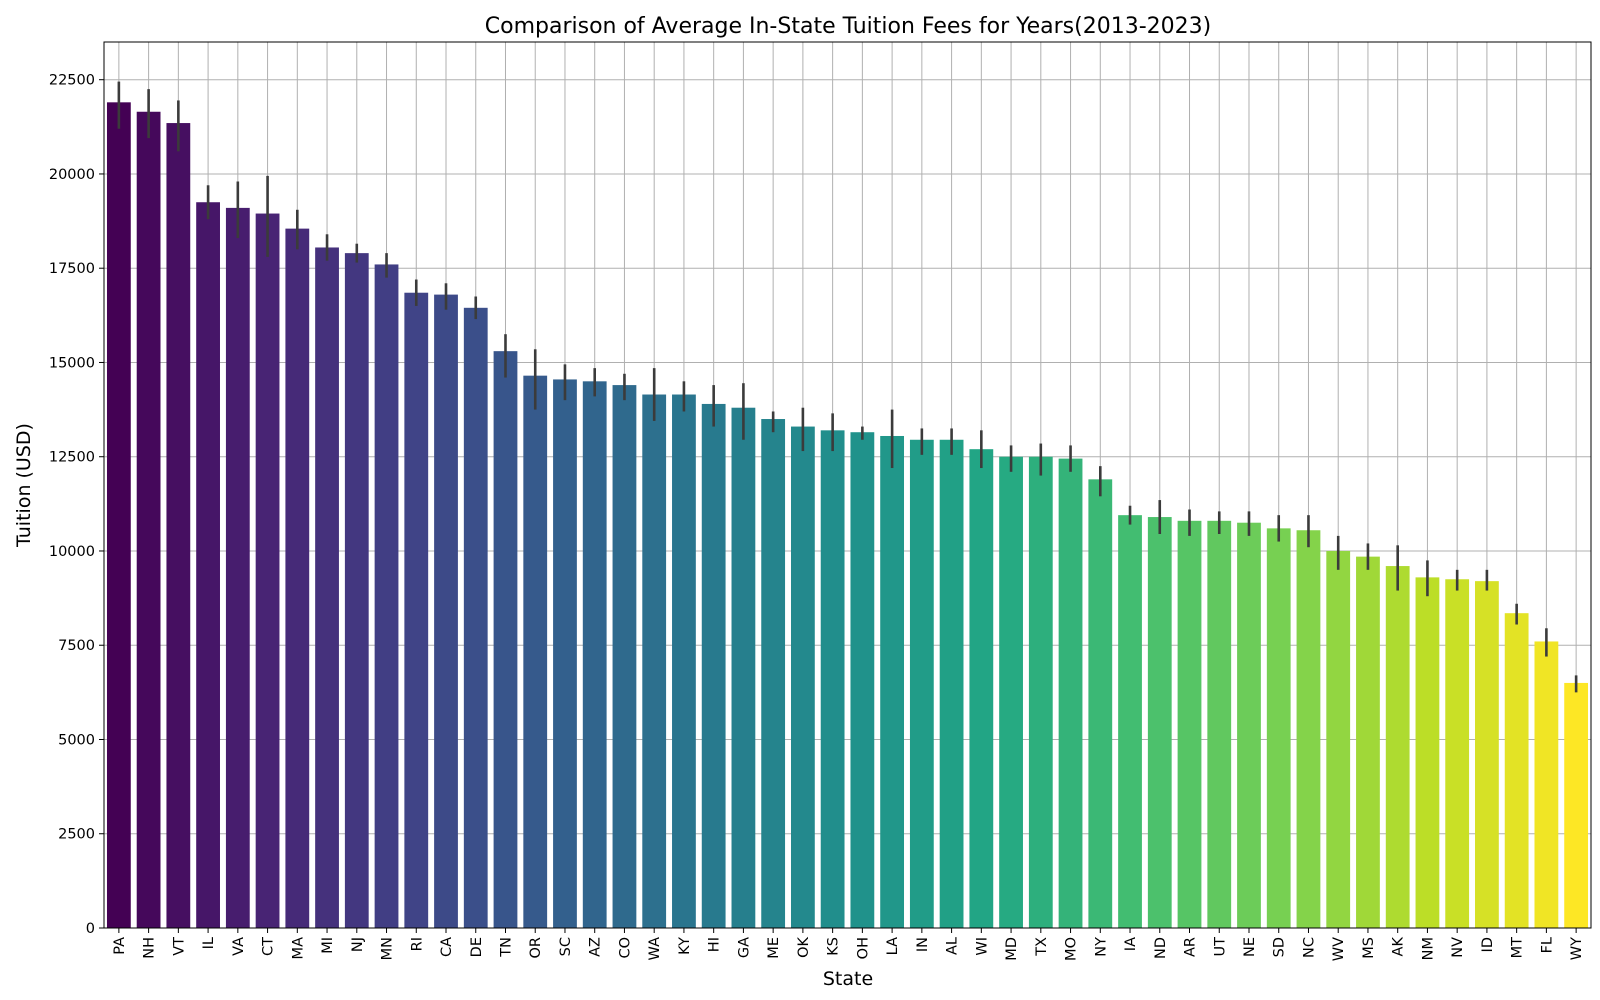 The image size is (1600, 1000). What do you see at coordinates (1072, 949) in the screenshot?
I see `x-tick-label: MO` at bounding box center [1072, 949].